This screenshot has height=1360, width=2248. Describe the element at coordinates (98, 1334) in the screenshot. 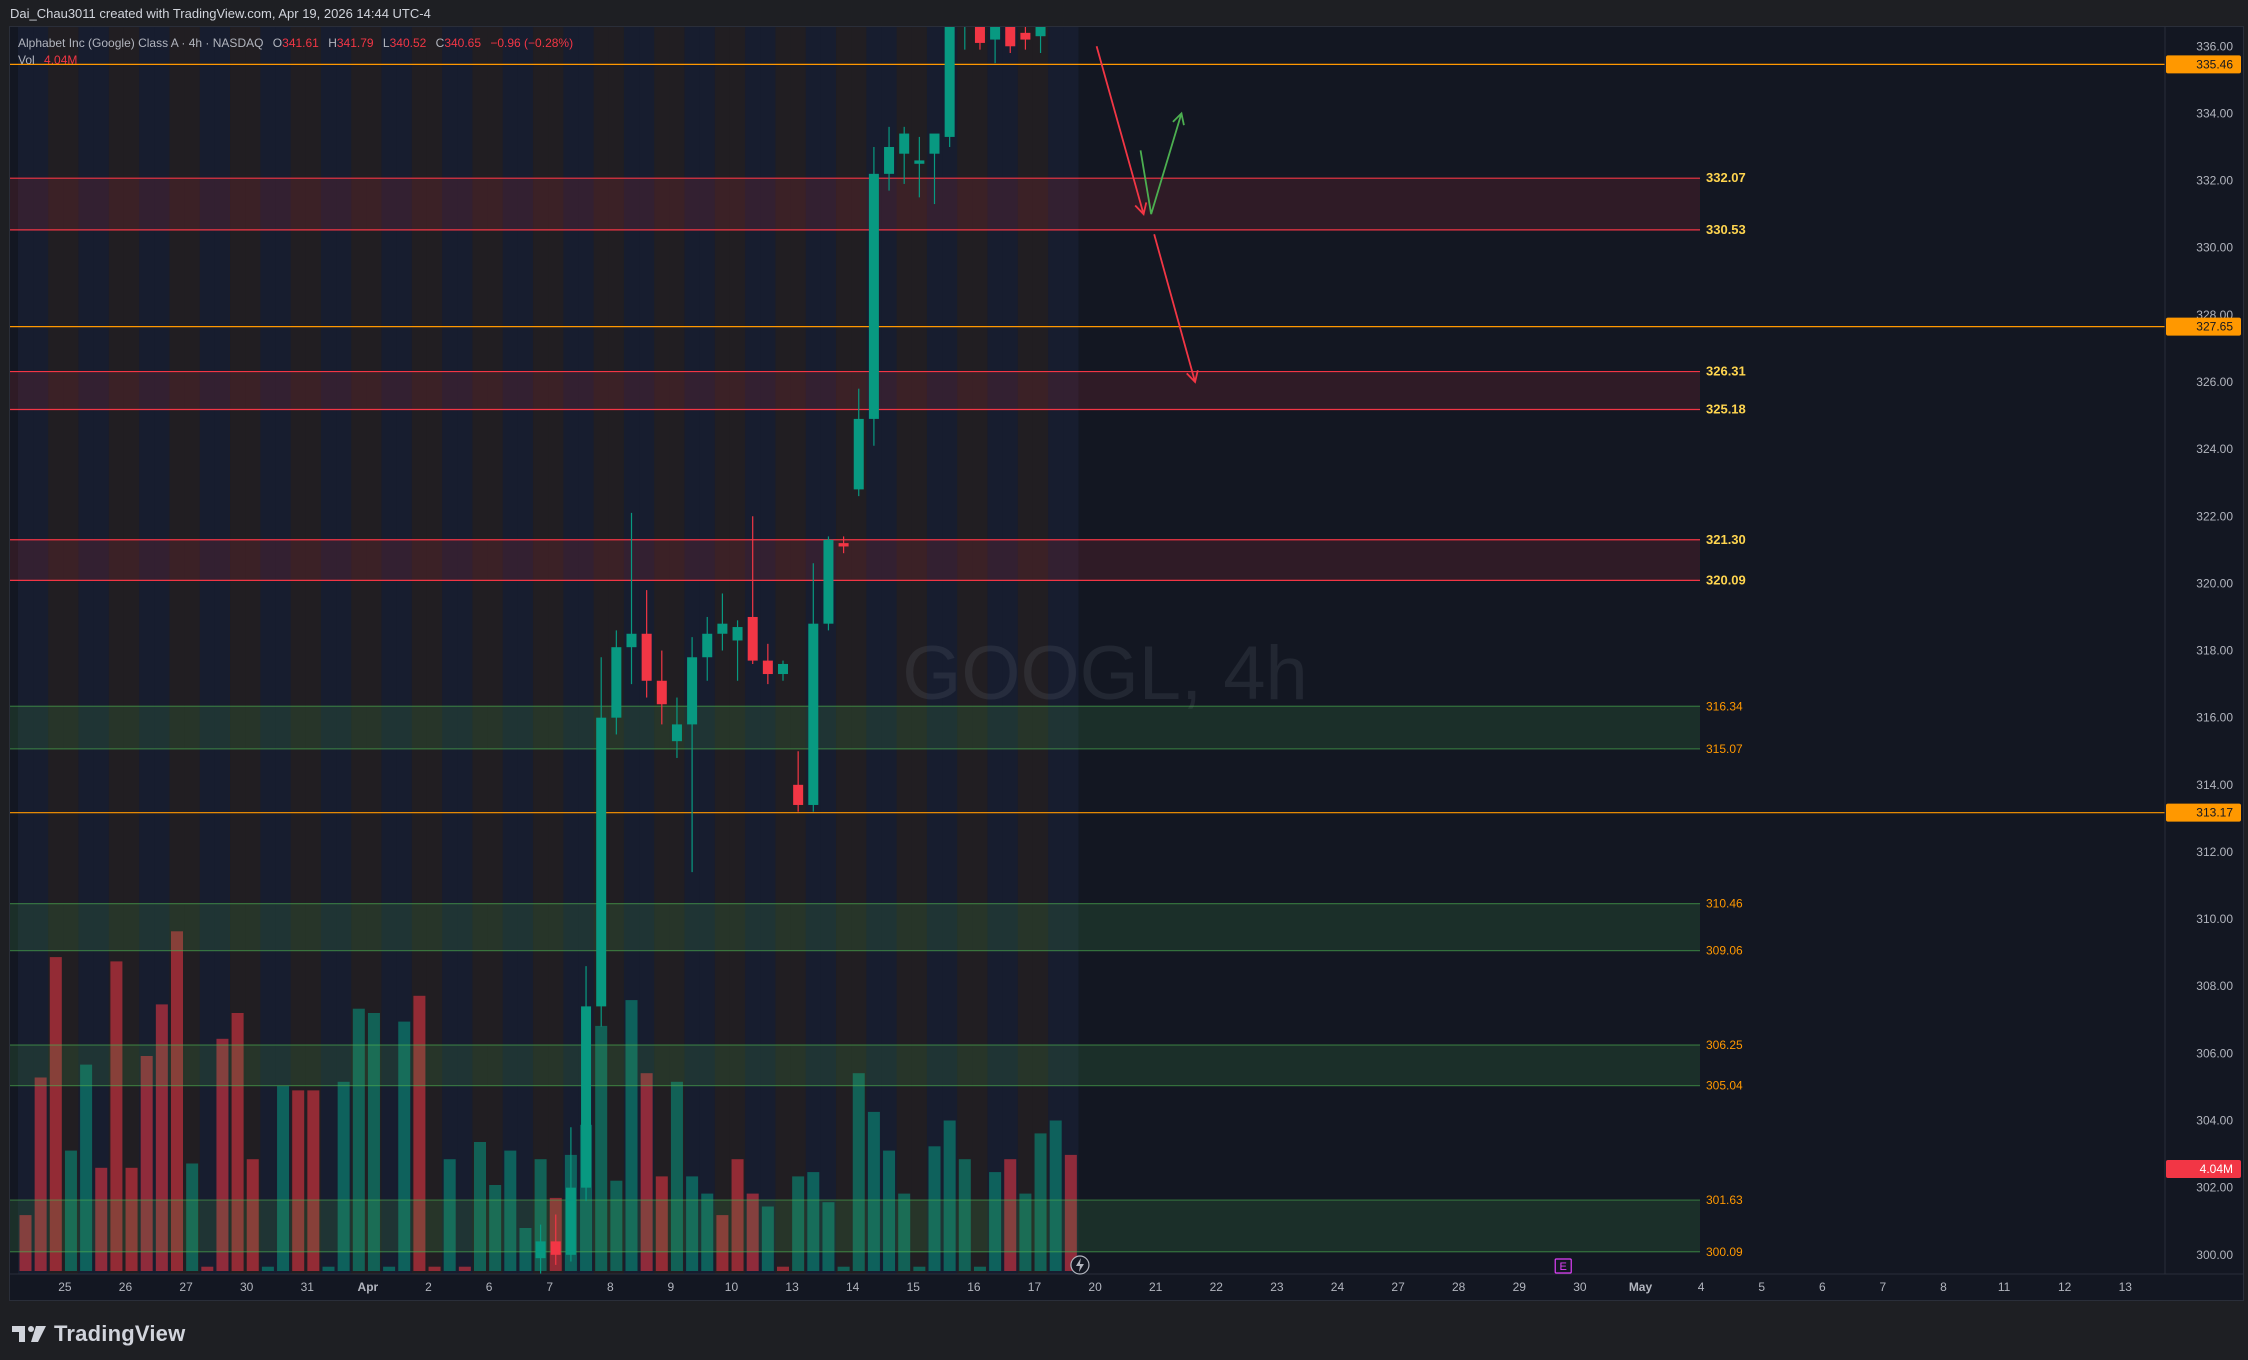

I see `tradingview-logo: TradingView` at that location.